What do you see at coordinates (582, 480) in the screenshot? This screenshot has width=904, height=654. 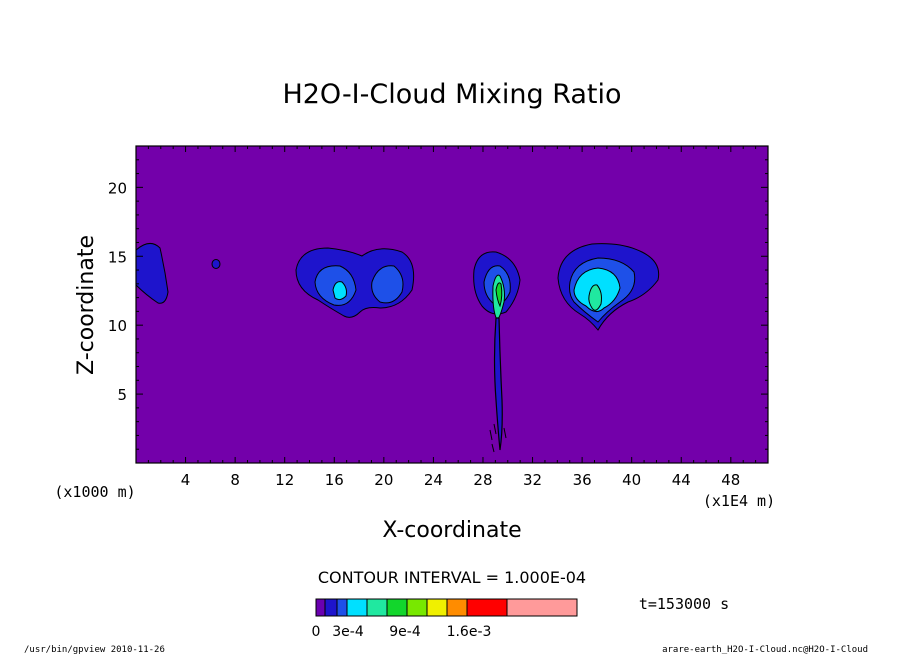 I see `x-tick-label: 36` at bounding box center [582, 480].